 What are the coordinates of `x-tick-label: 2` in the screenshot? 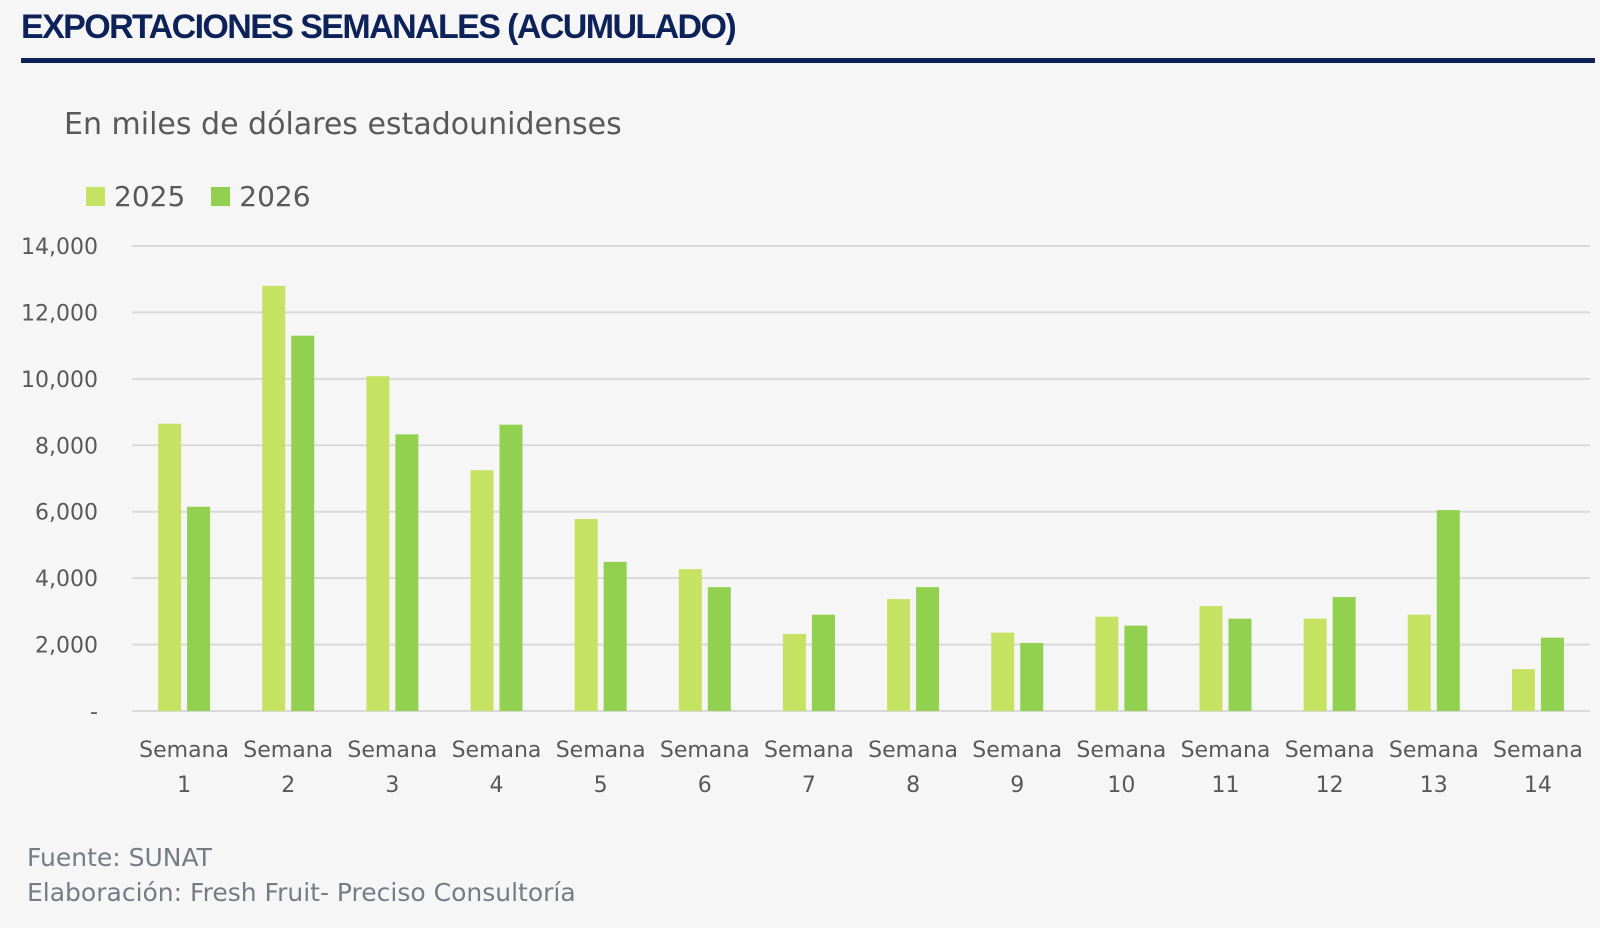 It's located at (288, 785).